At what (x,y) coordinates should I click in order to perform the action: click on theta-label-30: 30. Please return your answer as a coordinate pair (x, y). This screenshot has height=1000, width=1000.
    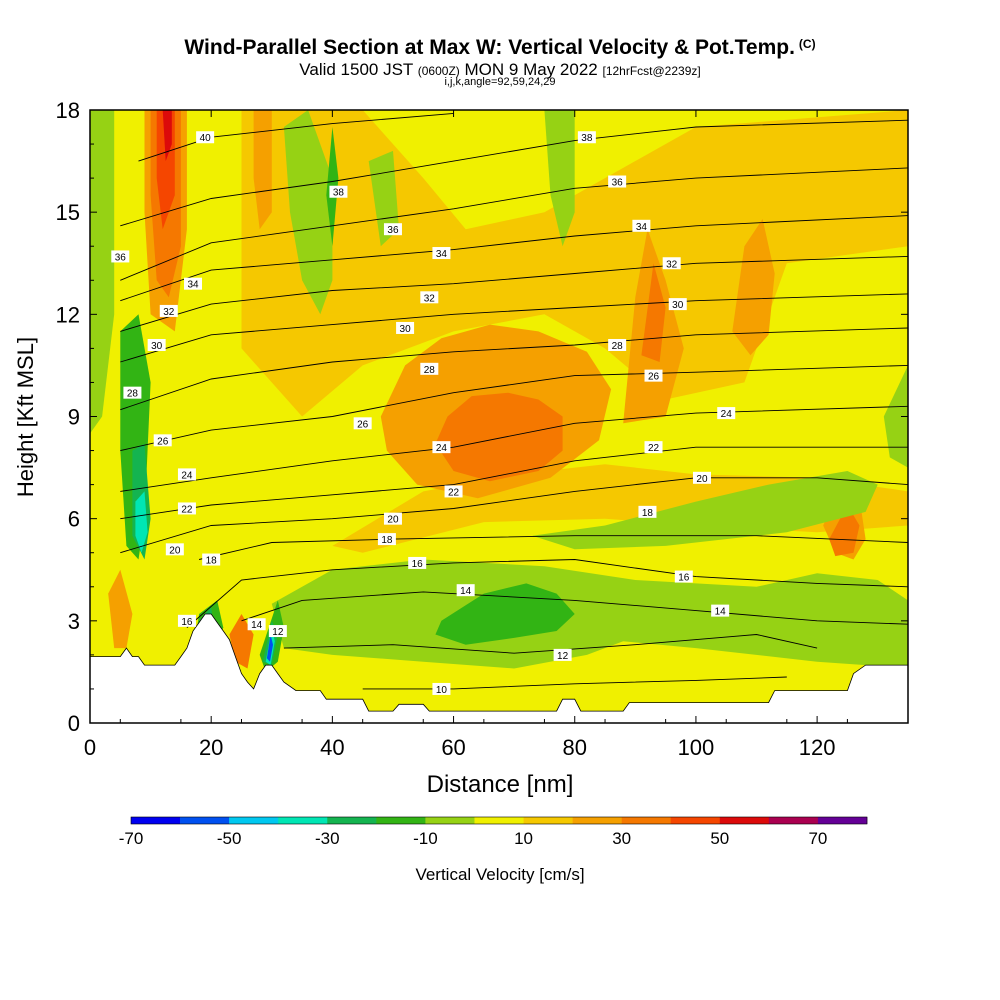
    Looking at the image, I should click on (678, 305).